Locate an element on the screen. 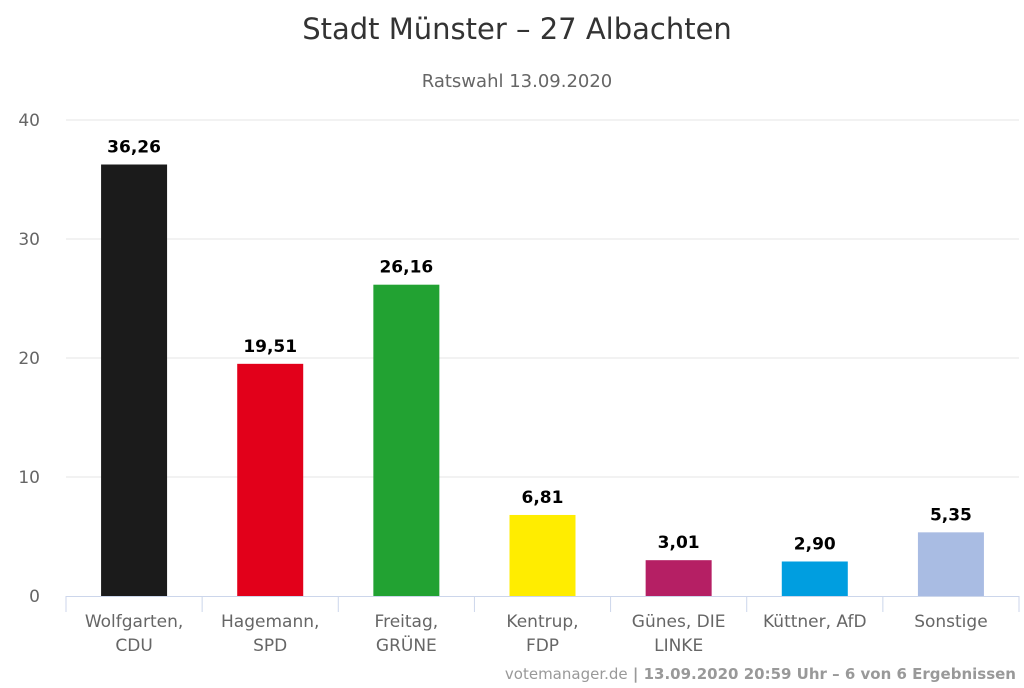 The width and height of the screenshot is (1024, 688). data-label: 26,16 is located at coordinates (406, 268).